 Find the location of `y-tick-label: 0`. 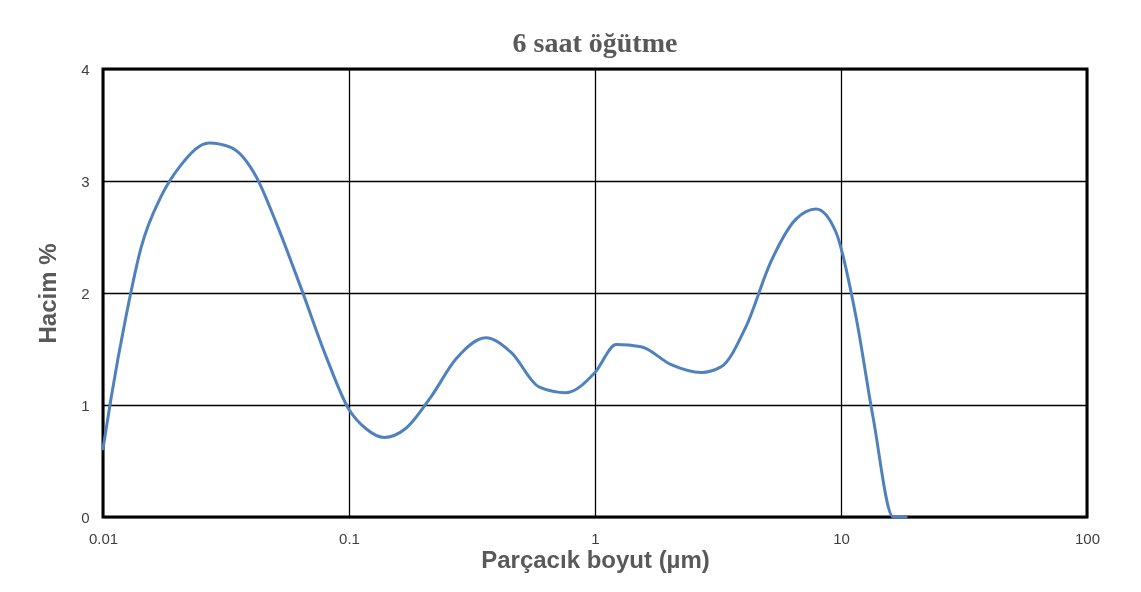

y-tick-label: 0 is located at coordinates (85, 517).